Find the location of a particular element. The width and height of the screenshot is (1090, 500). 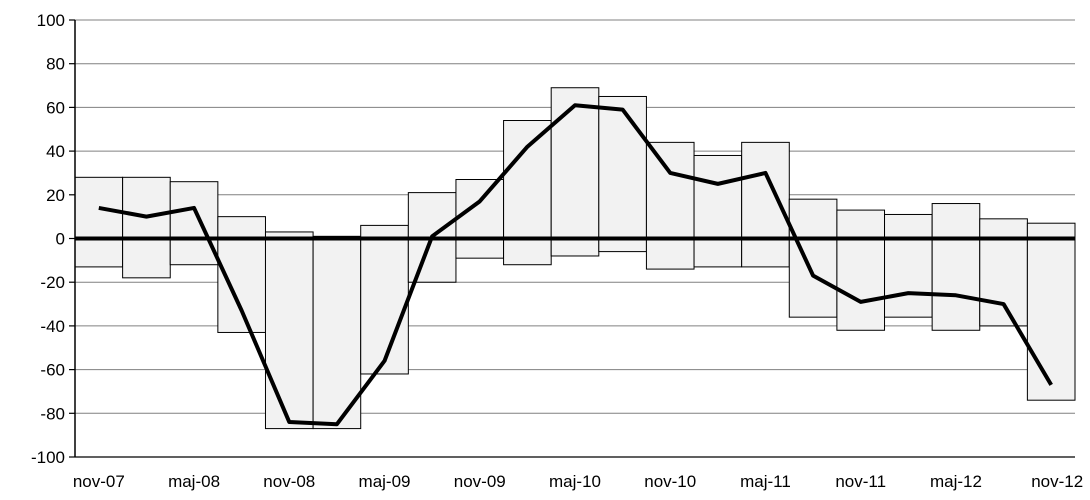

y-tick-label: 0 is located at coordinates (60, 239).